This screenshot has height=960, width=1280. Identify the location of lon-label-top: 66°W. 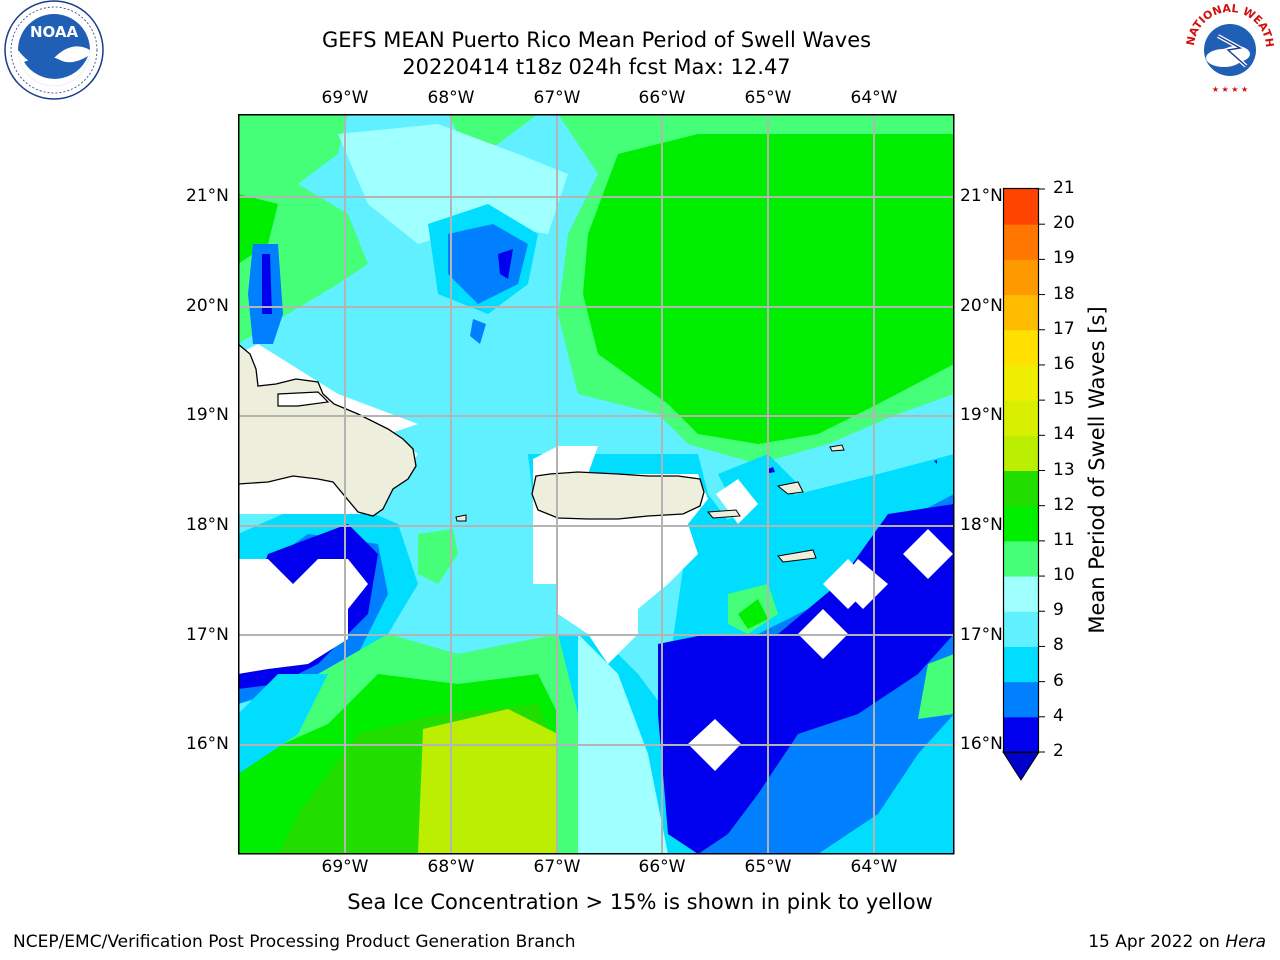
(662, 98).